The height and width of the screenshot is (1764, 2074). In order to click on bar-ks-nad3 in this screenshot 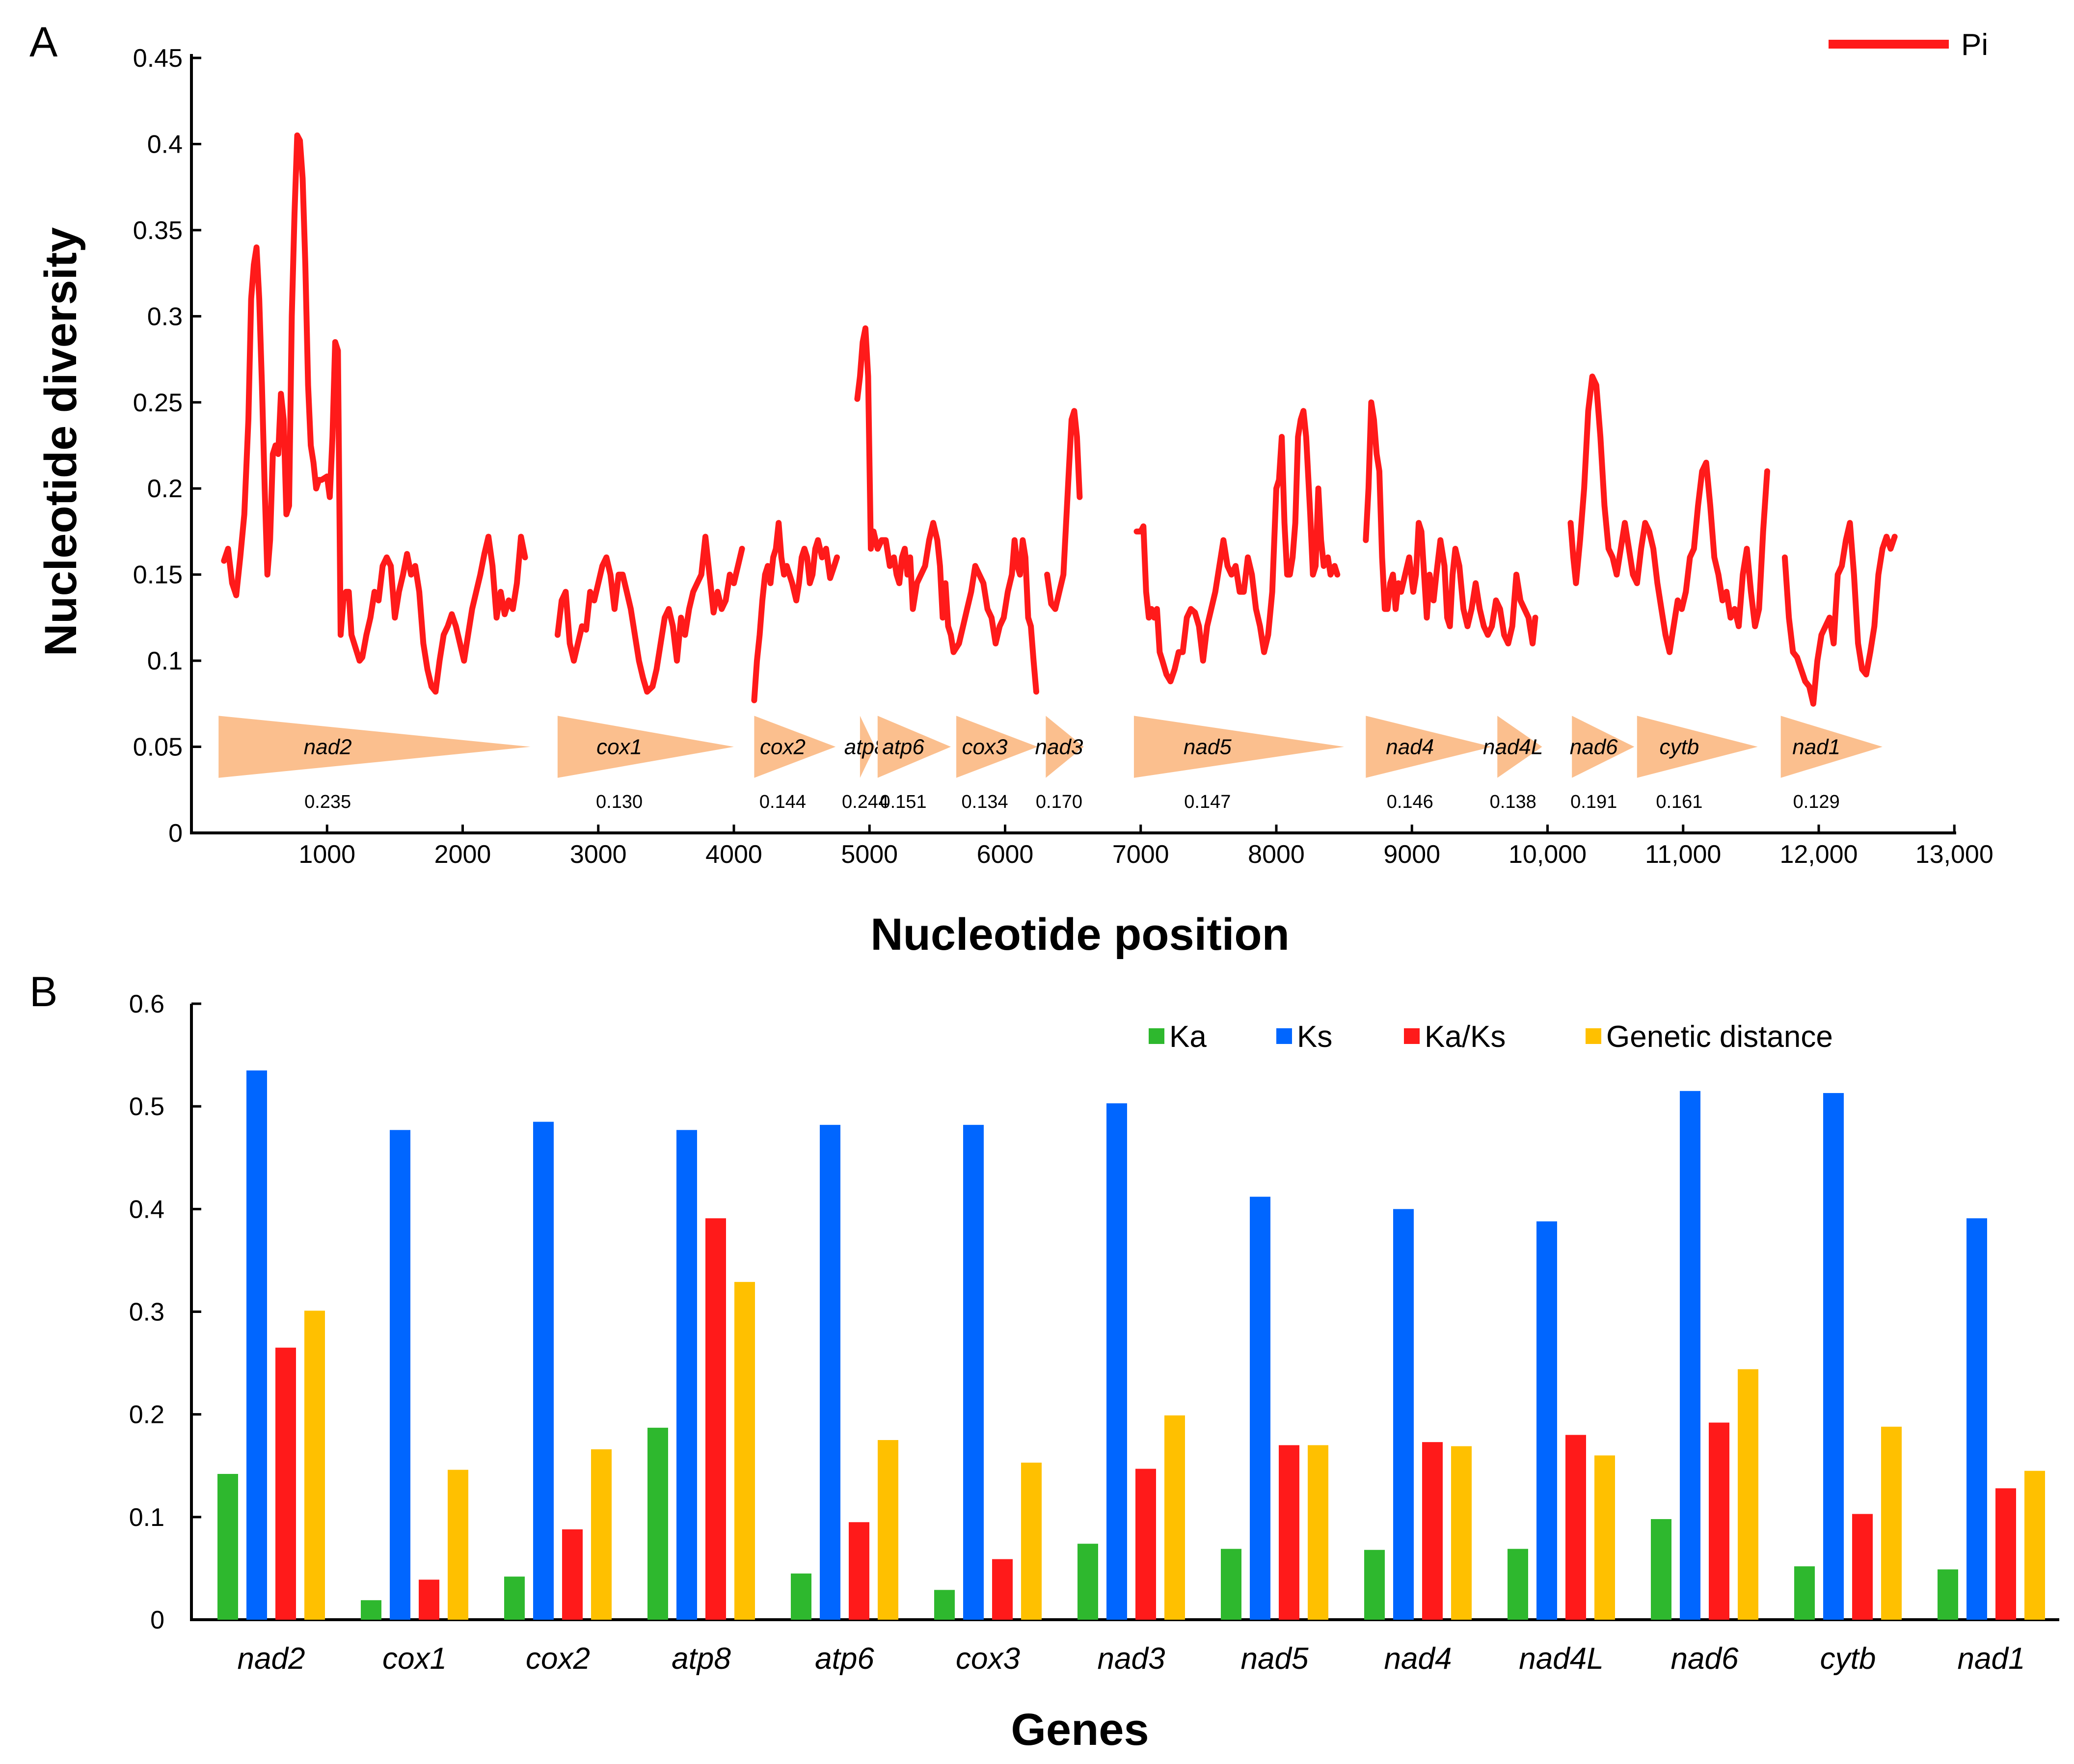, I will do `click(1117, 1361)`.